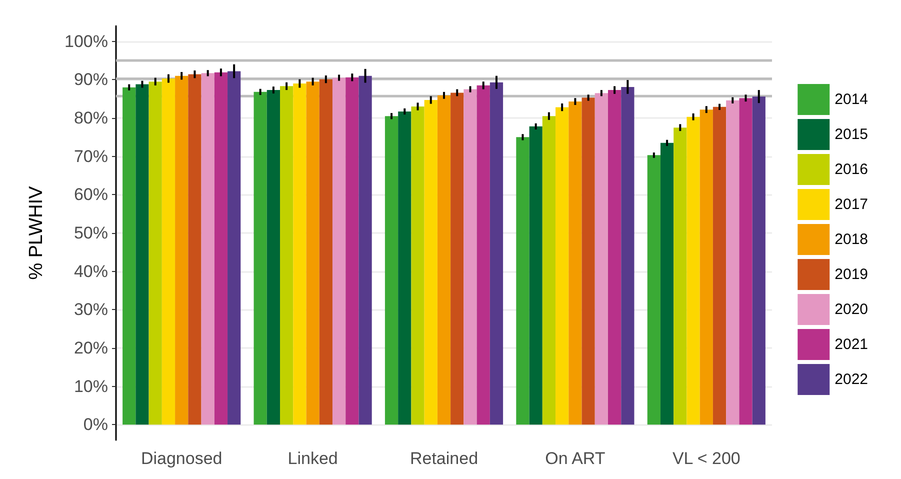  Describe the element at coordinates (91, 348) in the screenshot. I see `y-tick-label: 20%` at that location.